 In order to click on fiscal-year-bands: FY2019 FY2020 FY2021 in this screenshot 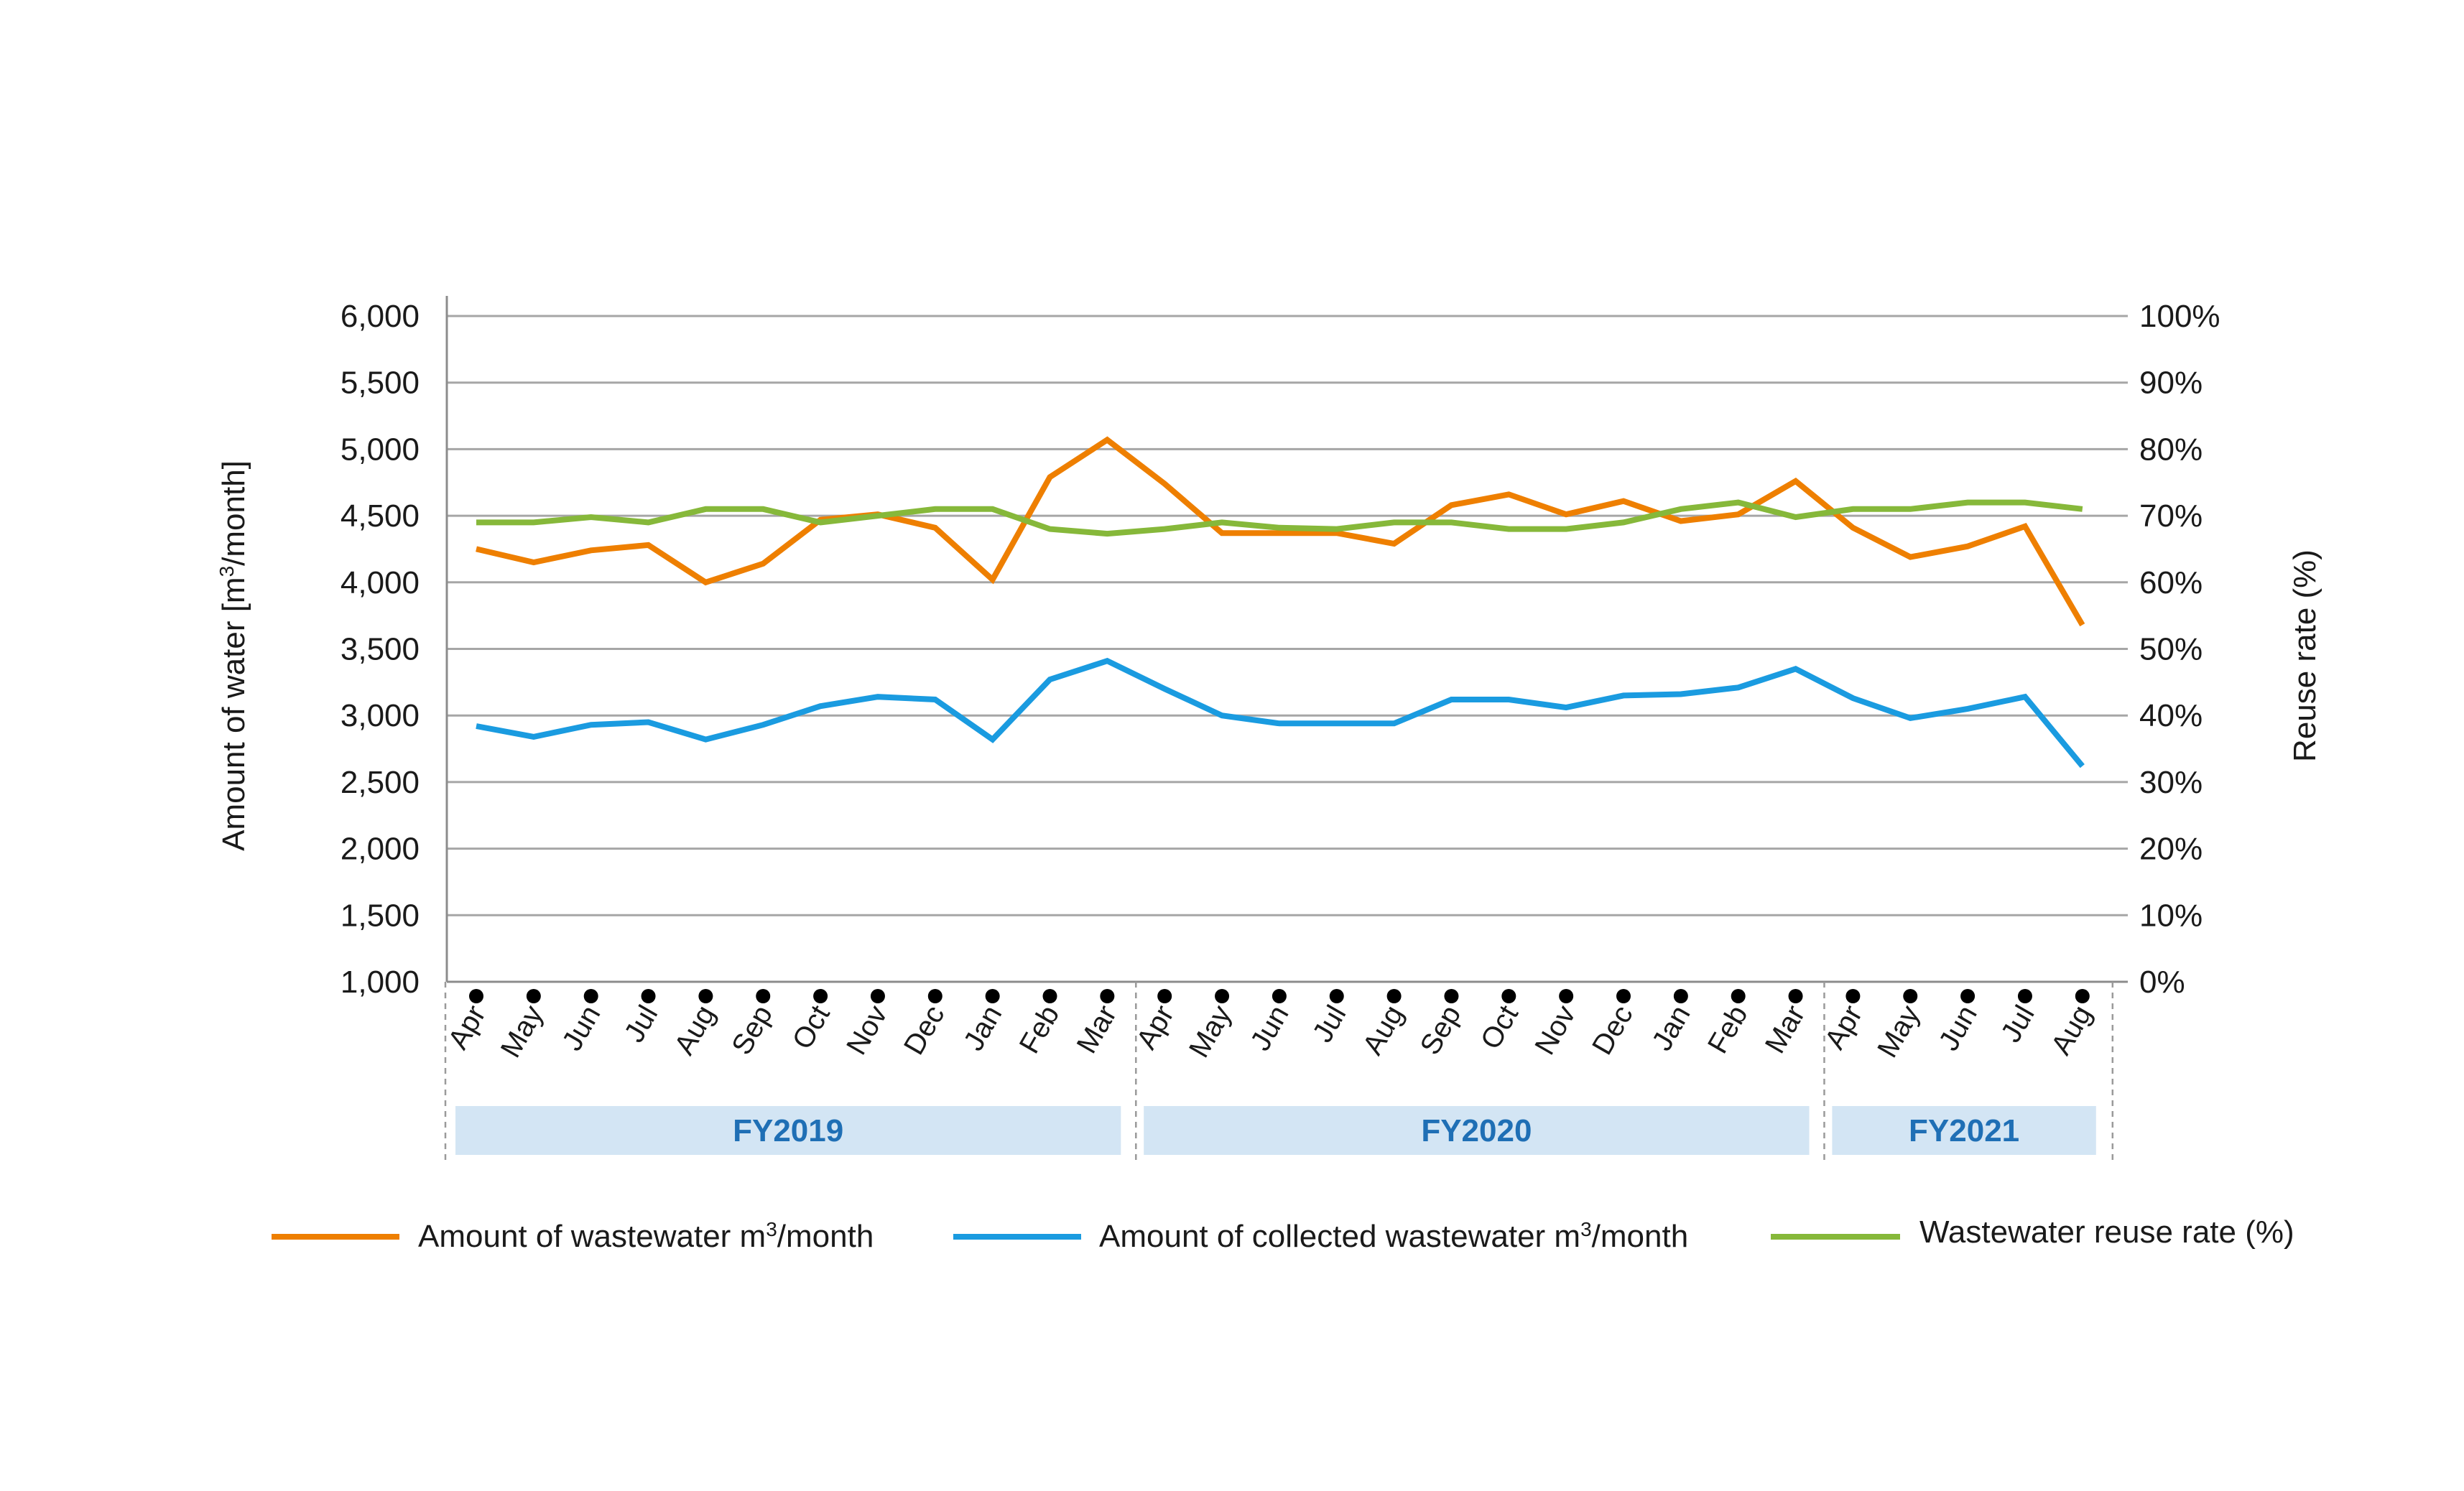, I will do `click(1275, 1130)`.